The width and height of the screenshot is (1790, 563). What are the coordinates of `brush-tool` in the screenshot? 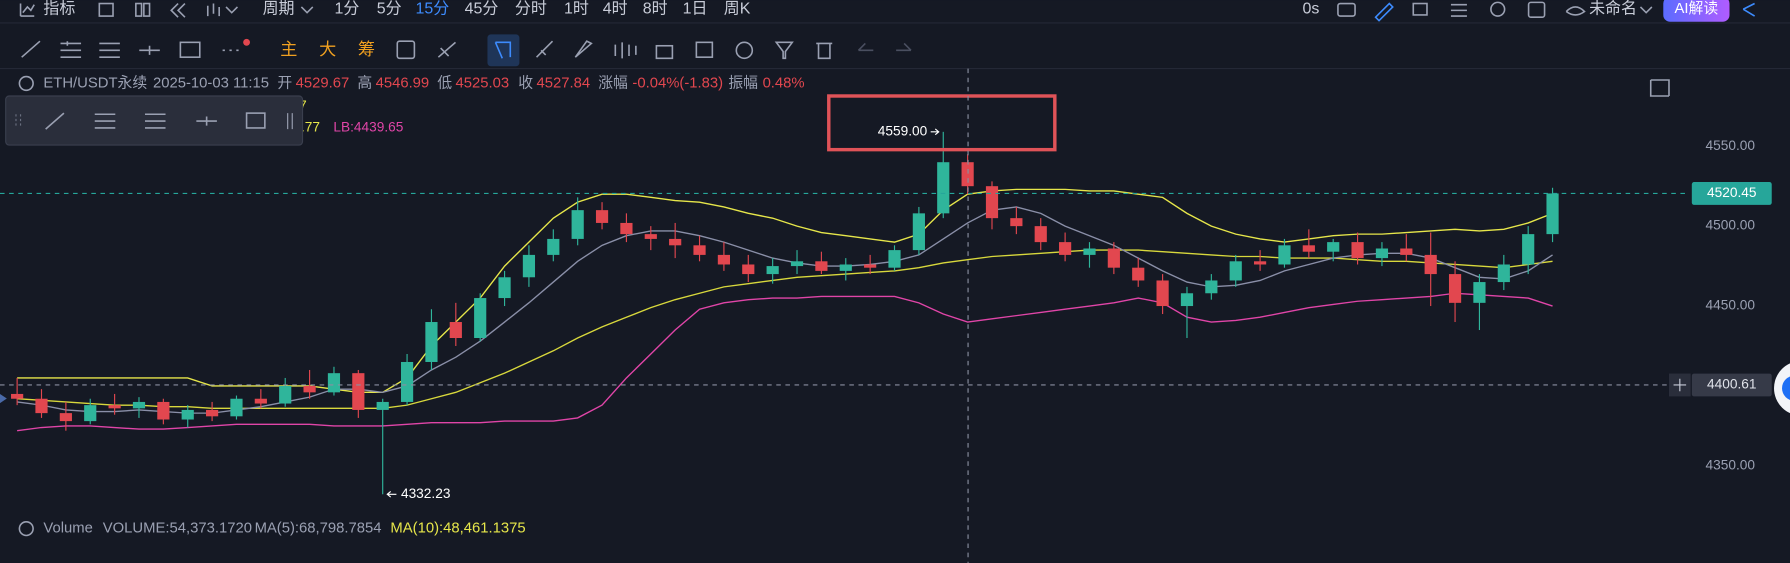 It's located at (583, 49).